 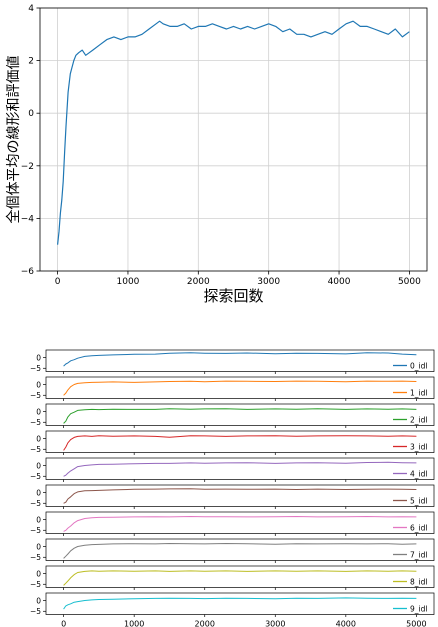 I want to click on subplot-7_idl: 0 −5 7_idl, so click(x=232, y=550).